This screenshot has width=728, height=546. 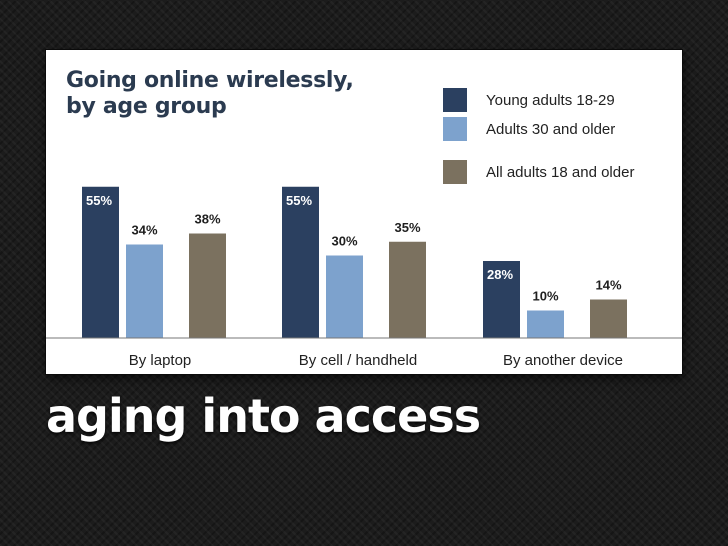 I want to click on bar-other-young, so click(x=501, y=299).